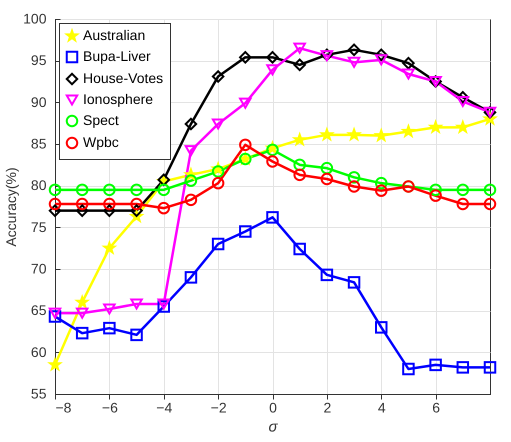 The width and height of the screenshot is (511, 442). I want to click on x-tick-label: −6, so click(110, 408).